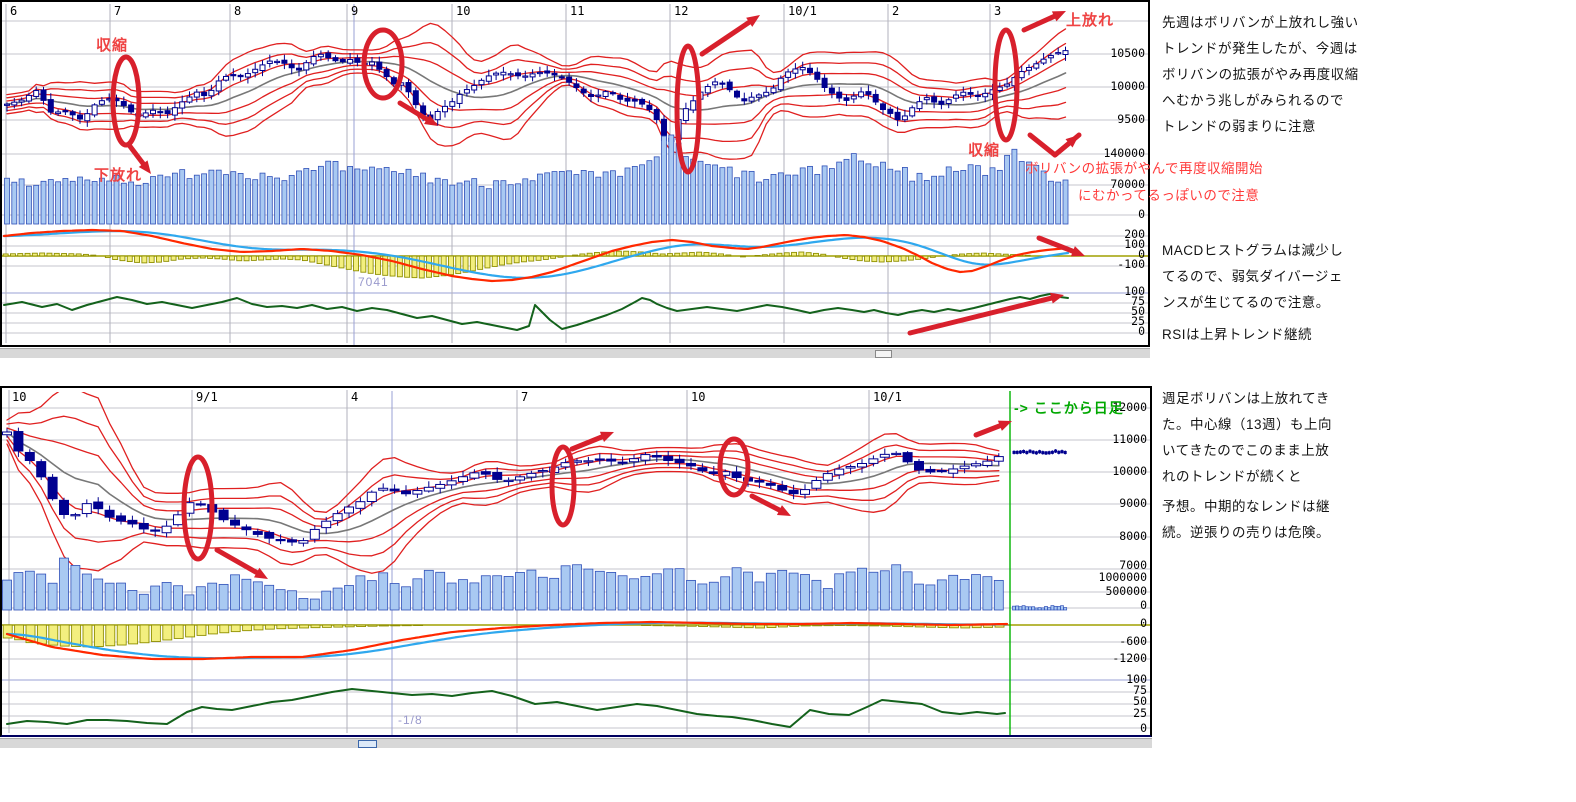 Image resolution: width=1576 pixels, height=802 pixels. What do you see at coordinates (463, 11) in the screenshot?
I see `x-axis-label: 10` at bounding box center [463, 11].